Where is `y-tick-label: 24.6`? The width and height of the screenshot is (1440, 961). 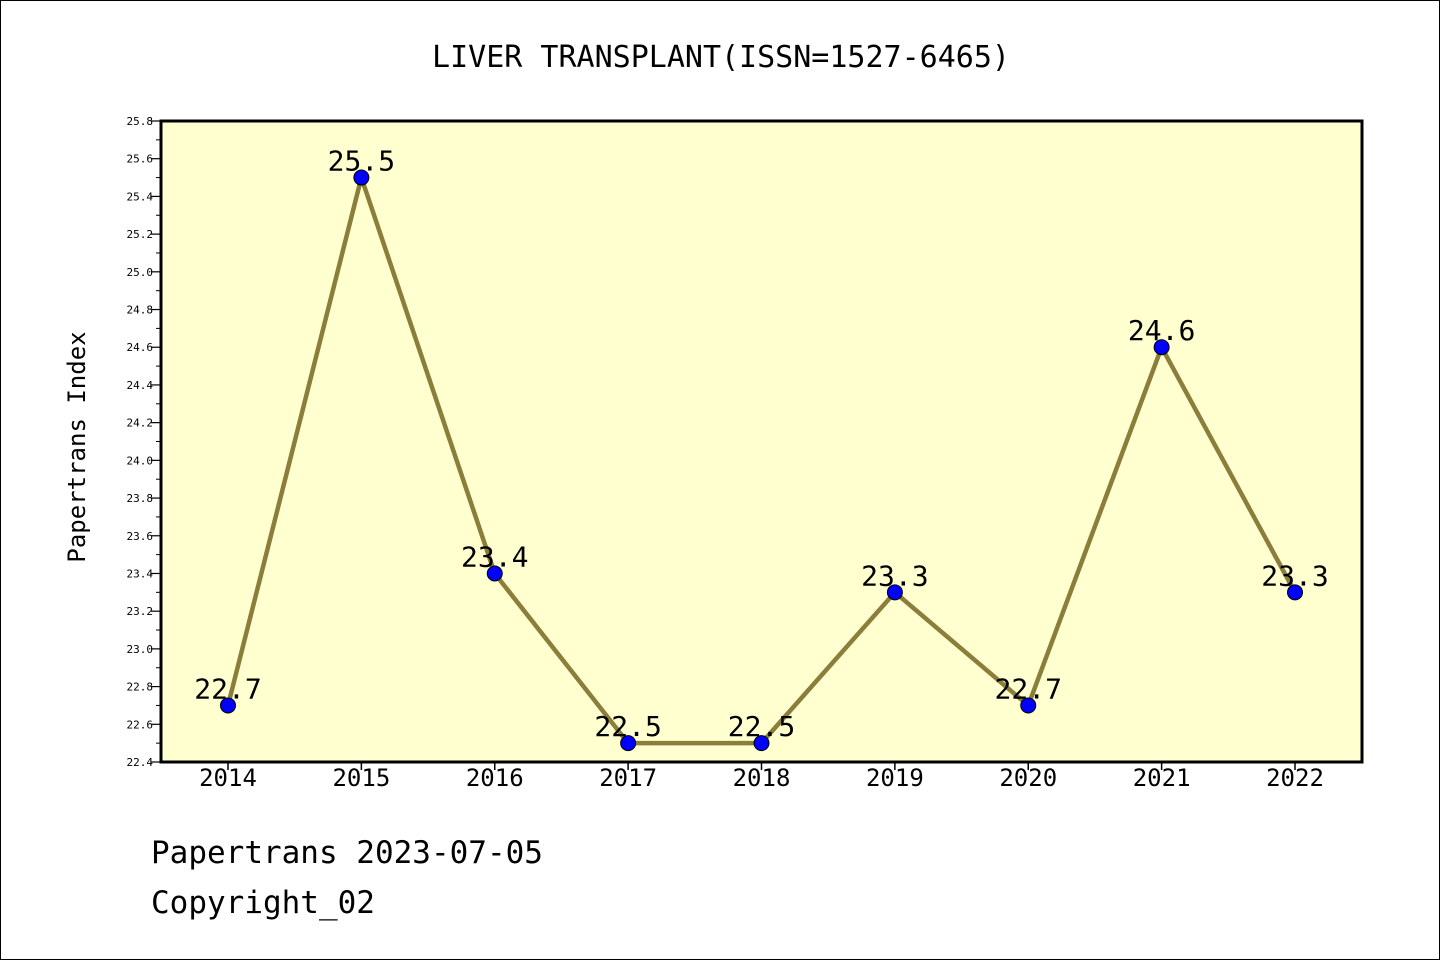 y-tick-label: 24.6 is located at coordinates (140, 347).